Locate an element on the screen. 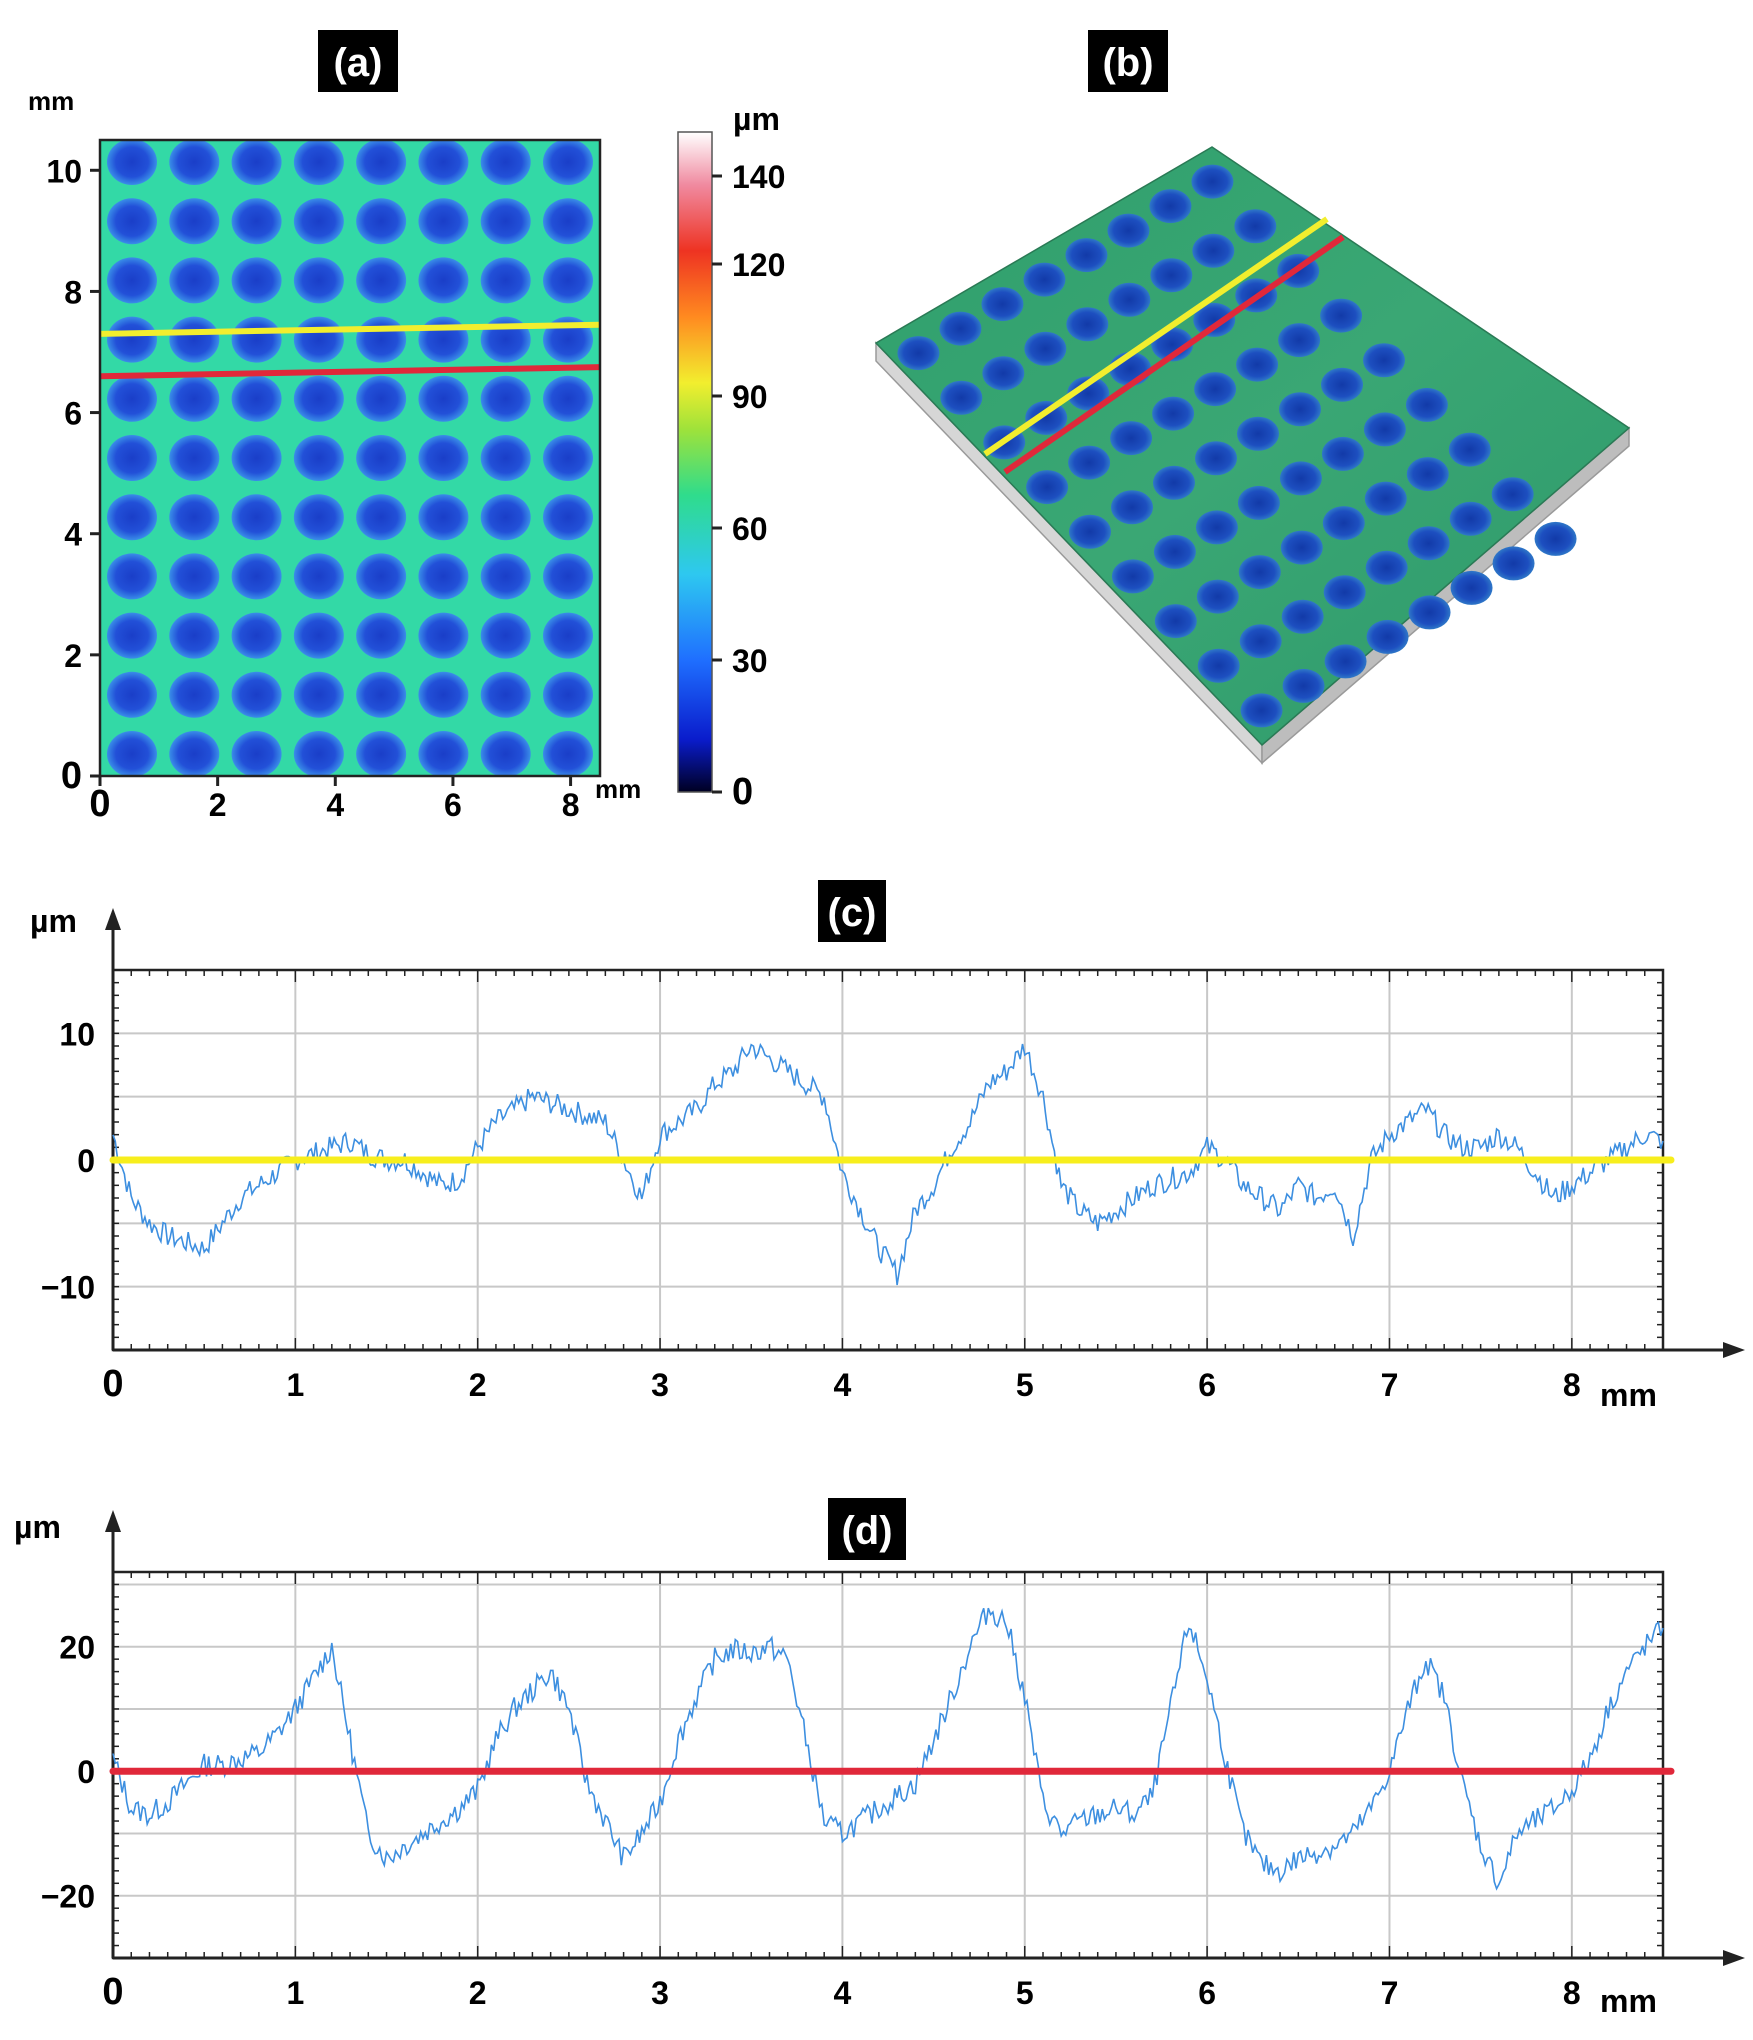  panel-c-label: (c) is located at coordinates (852, 913).